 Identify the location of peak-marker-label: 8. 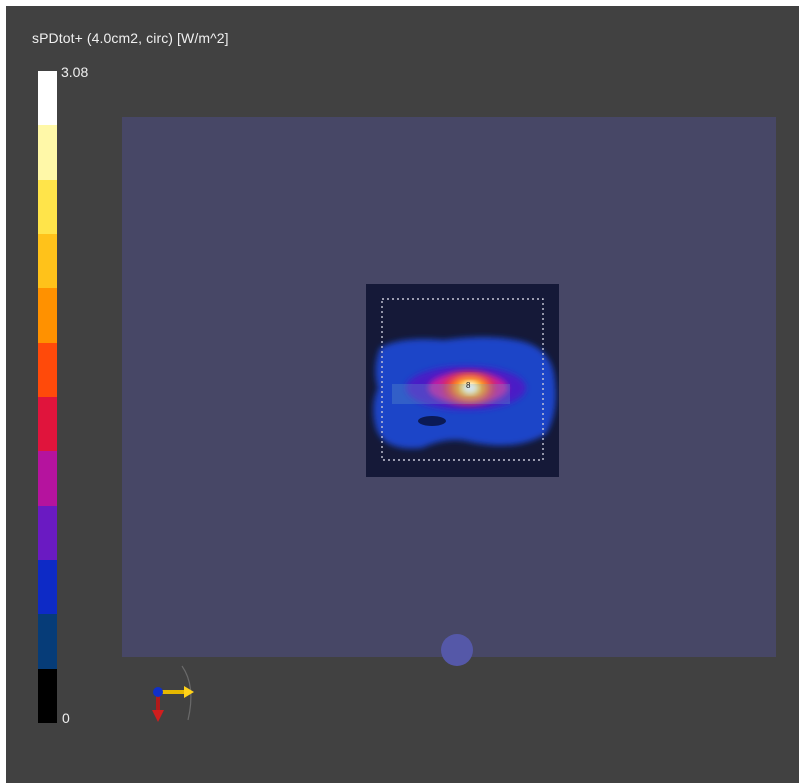
(468, 385).